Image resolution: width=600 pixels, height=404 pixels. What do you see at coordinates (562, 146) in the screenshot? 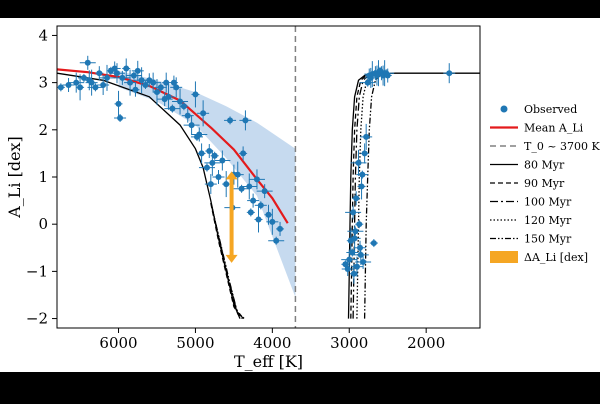
I see `legend-label-t0: T_0 ~ 3700 K` at bounding box center [562, 146].